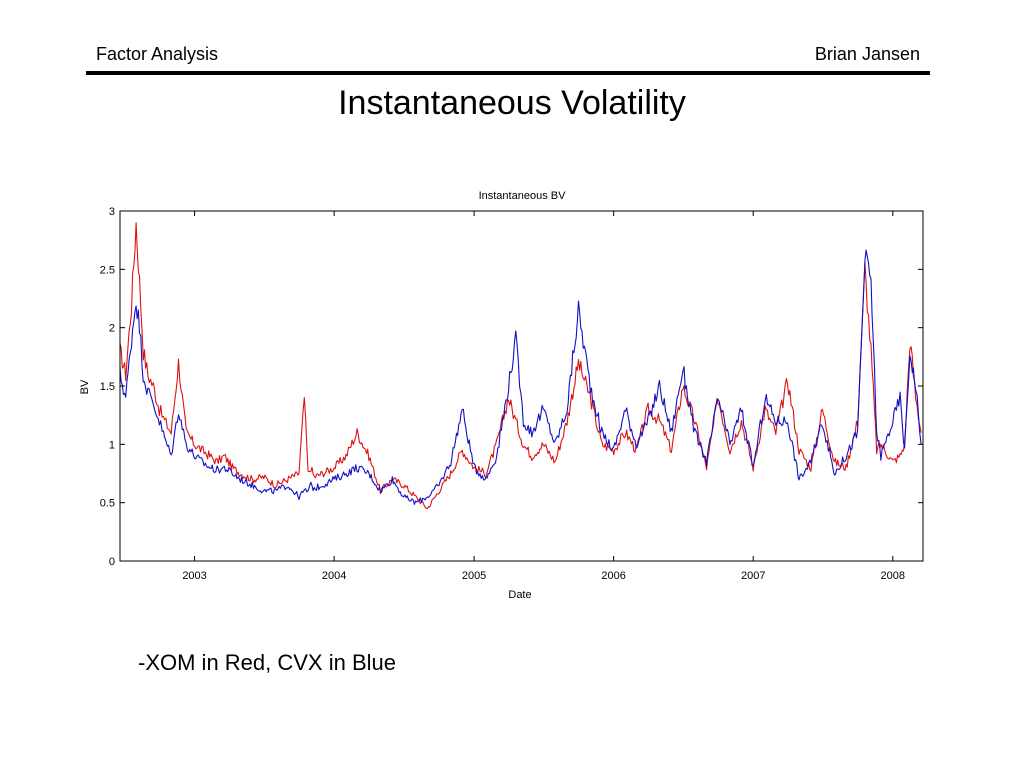 This screenshot has width=1024, height=768. I want to click on y-tick-label: 2.5, so click(107, 270).